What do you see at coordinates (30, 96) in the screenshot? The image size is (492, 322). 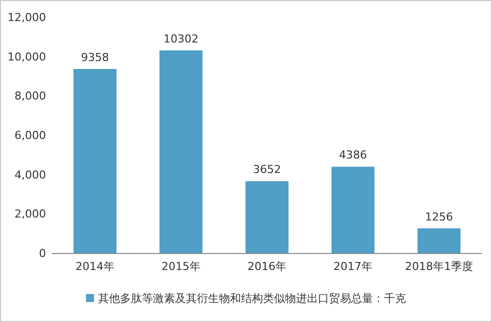 I see `y-tick-label: 8,000` at bounding box center [30, 96].